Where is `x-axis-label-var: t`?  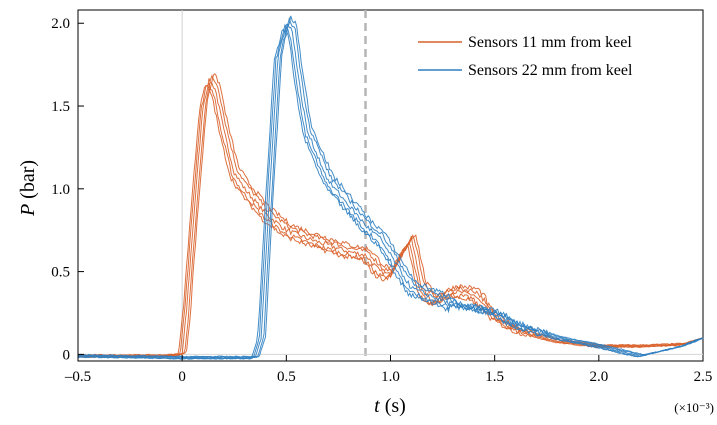
x-axis-label-var: t is located at coordinates (377, 406).